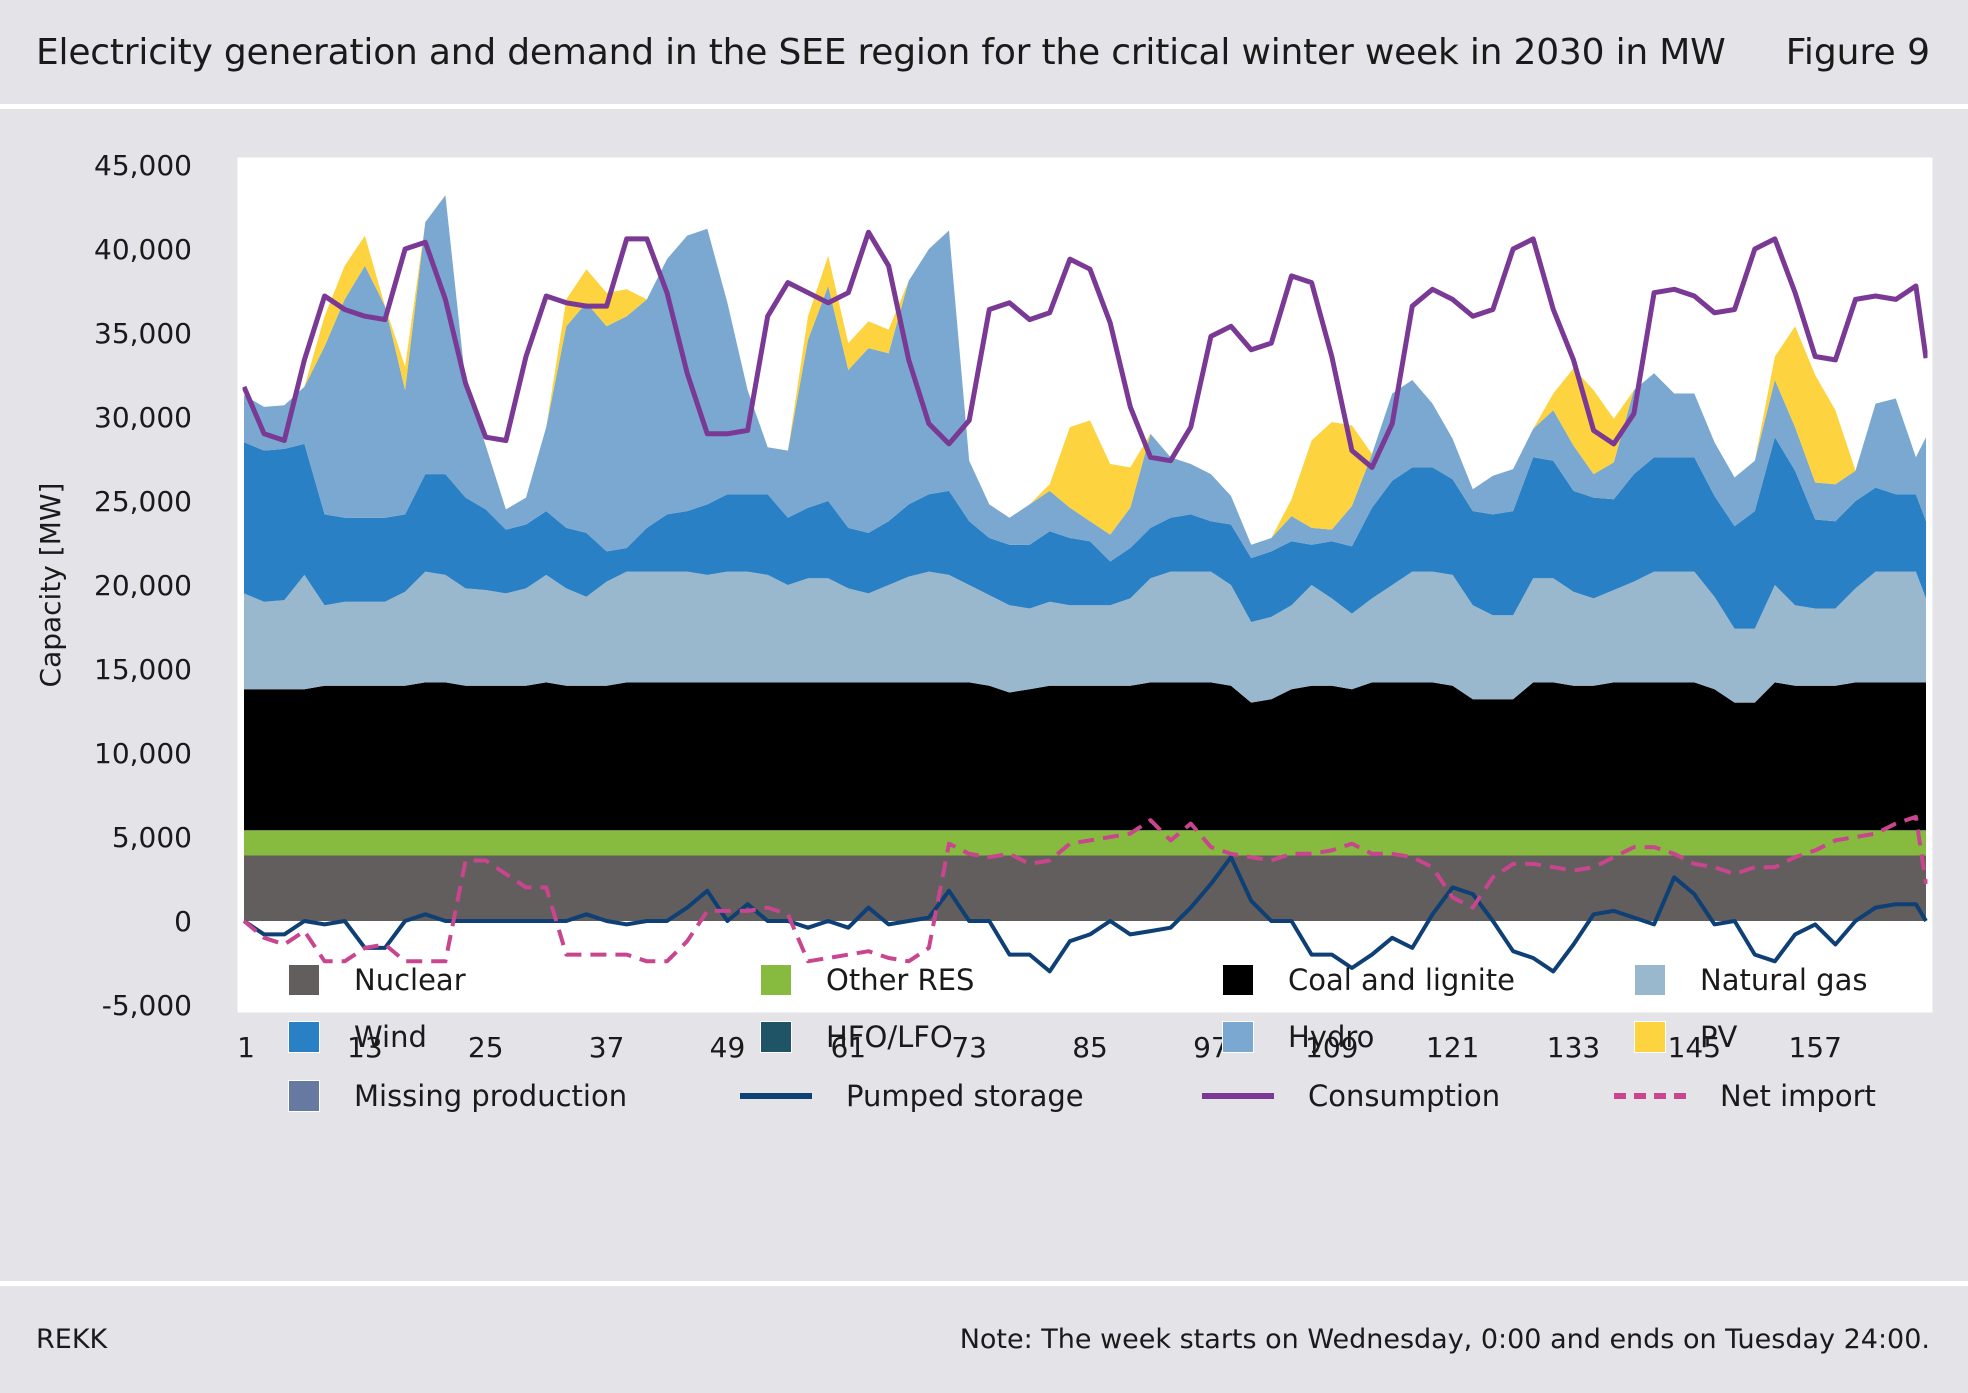 The image size is (1968, 1393). What do you see at coordinates (143, 753) in the screenshot?
I see `y-tick-label: 10,000` at bounding box center [143, 753].